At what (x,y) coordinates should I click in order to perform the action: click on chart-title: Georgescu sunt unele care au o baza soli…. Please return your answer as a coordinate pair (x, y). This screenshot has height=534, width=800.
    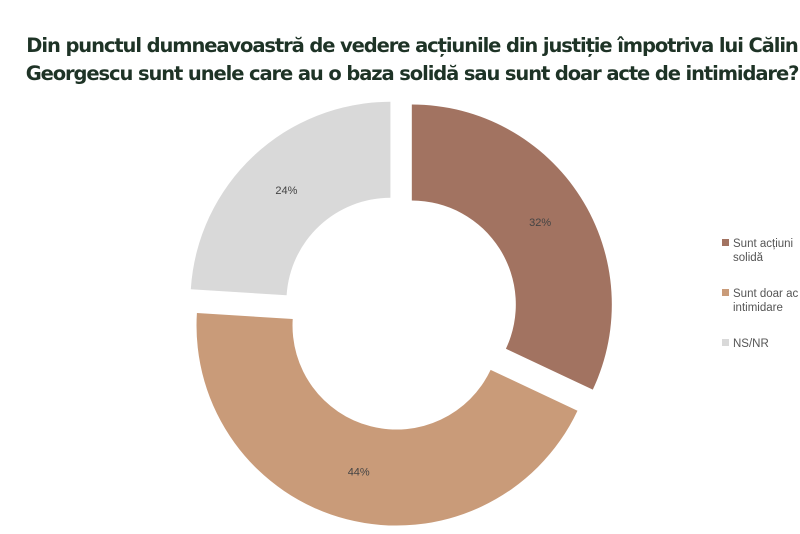
    Looking at the image, I should click on (412, 73).